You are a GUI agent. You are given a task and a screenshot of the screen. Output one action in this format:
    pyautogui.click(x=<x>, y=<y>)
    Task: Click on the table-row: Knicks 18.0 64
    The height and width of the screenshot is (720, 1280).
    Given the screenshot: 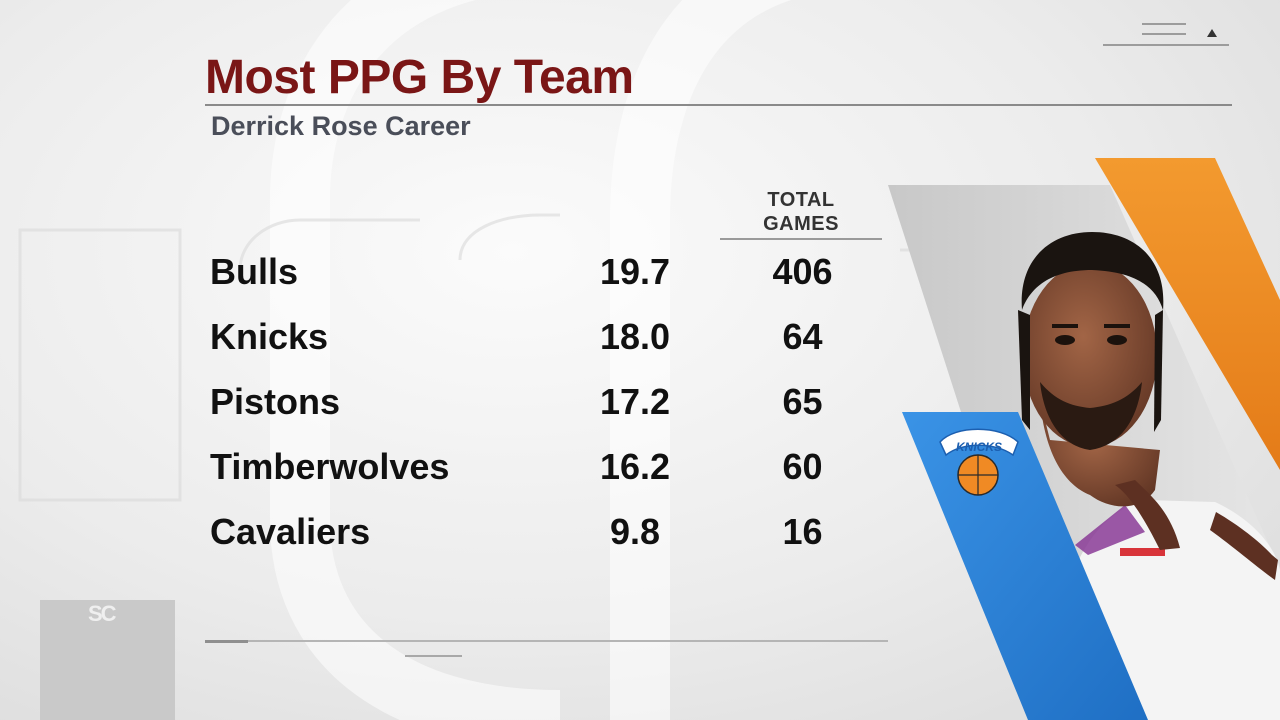 What is the action you would take?
    pyautogui.click(x=555, y=337)
    